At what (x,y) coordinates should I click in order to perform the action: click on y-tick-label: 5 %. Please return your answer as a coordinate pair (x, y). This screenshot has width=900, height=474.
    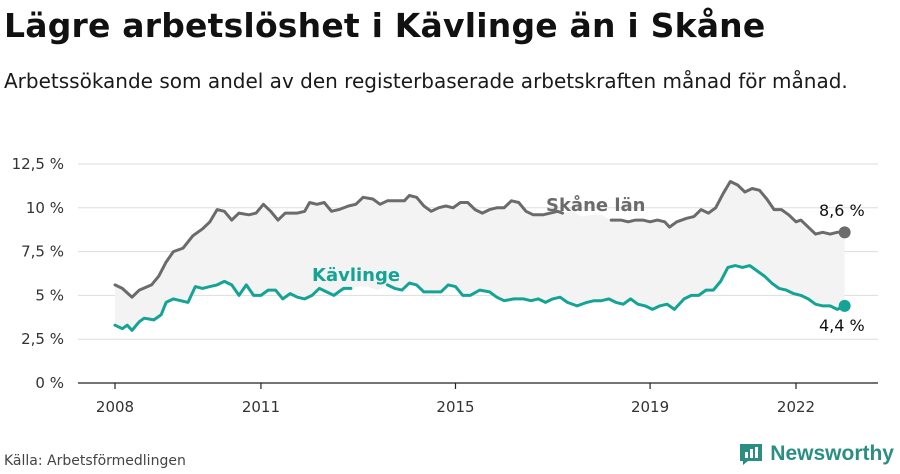
    Looking at the image, I should click on (49, 295).